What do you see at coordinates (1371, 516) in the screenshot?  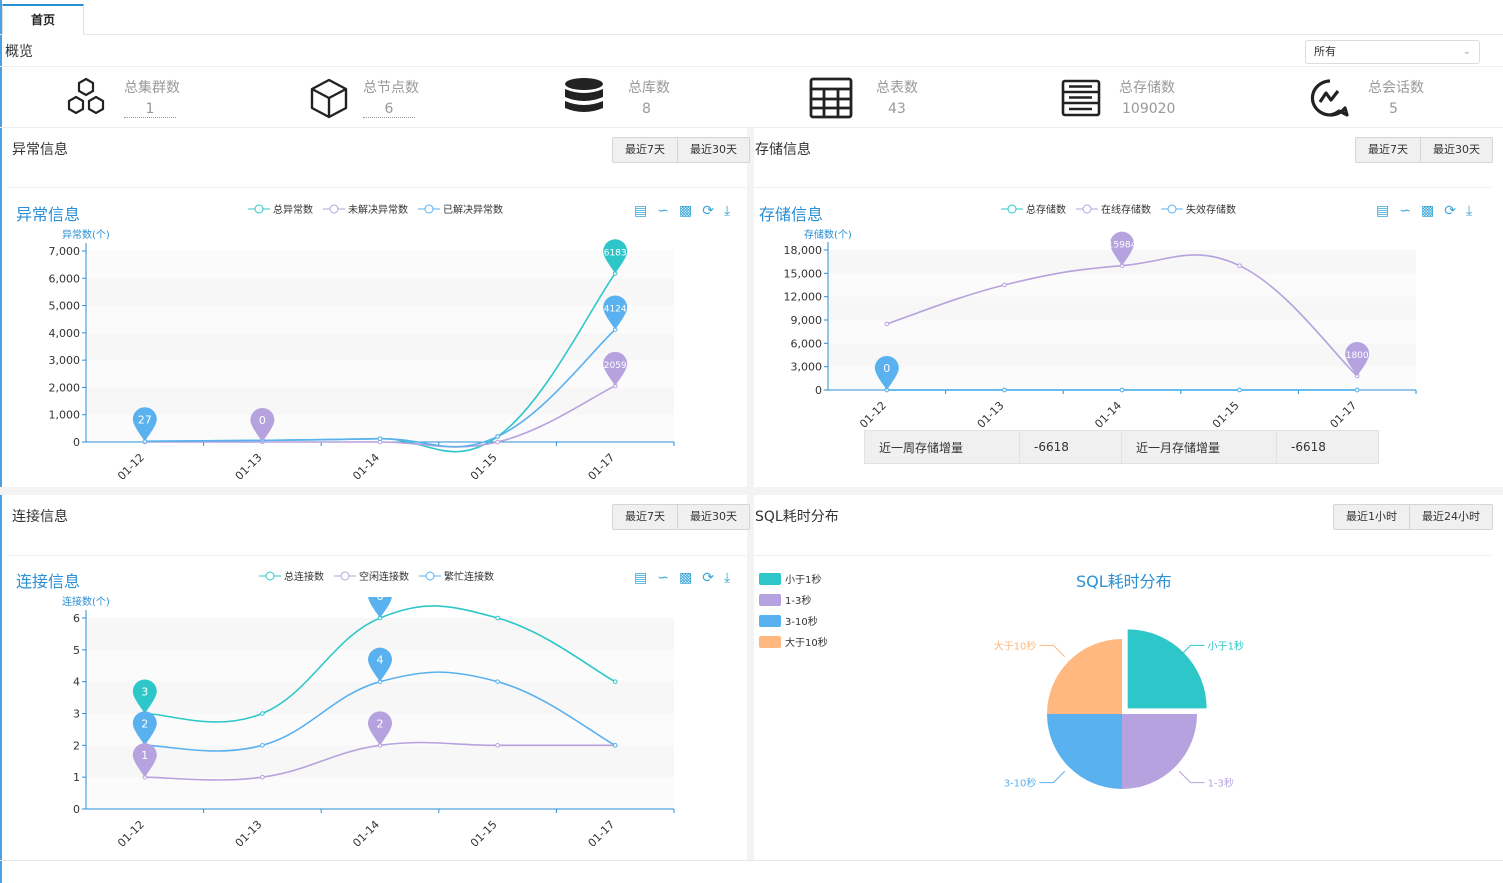 I see `last-1-hour-button: 最近1小时` at bounding box center [1371, 516].